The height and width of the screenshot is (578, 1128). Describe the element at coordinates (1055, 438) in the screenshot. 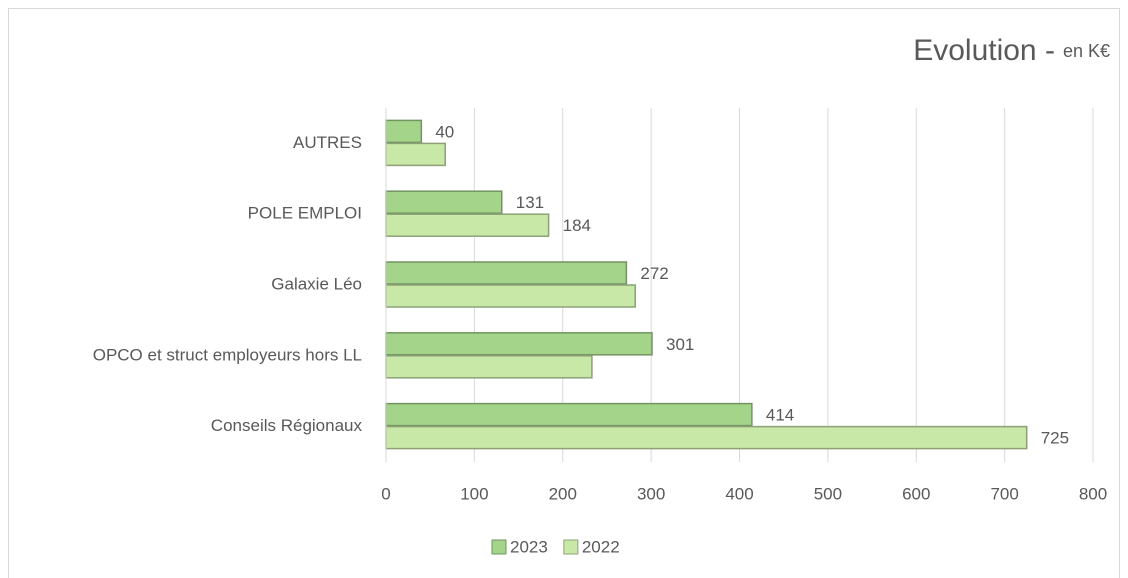

I see `data-label: 725` at that location.